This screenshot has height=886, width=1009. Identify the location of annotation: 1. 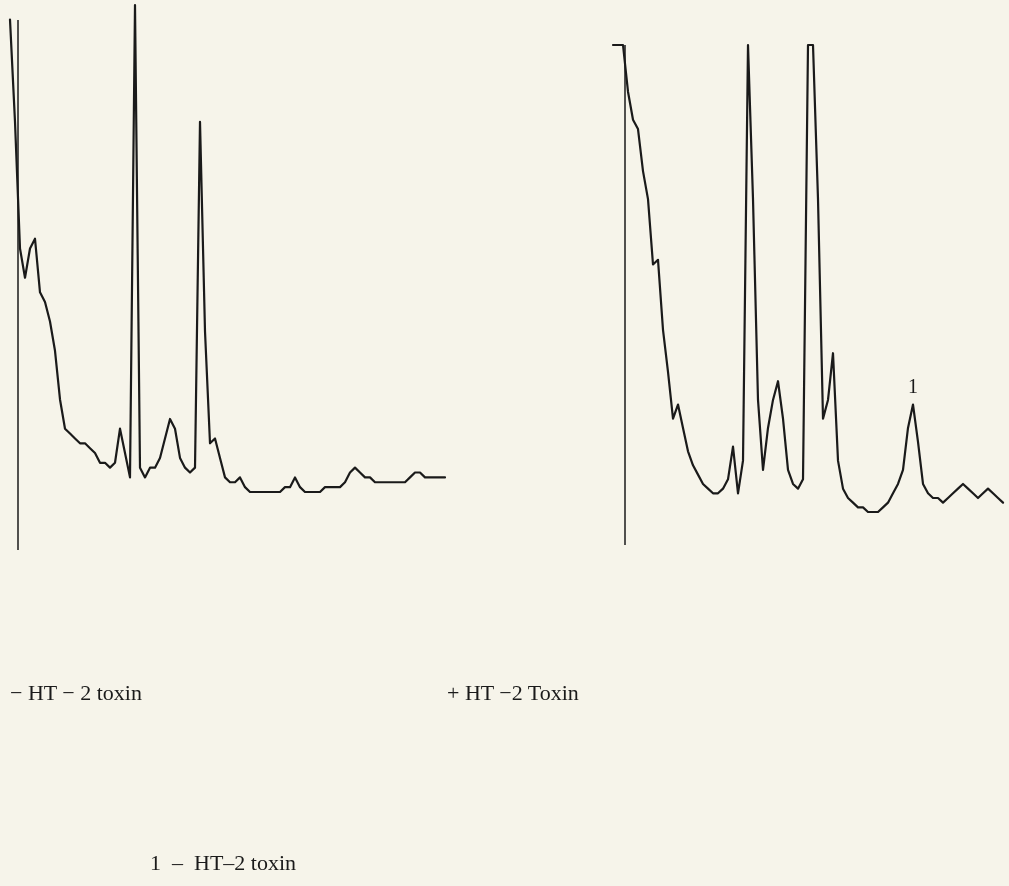
(913, 385).